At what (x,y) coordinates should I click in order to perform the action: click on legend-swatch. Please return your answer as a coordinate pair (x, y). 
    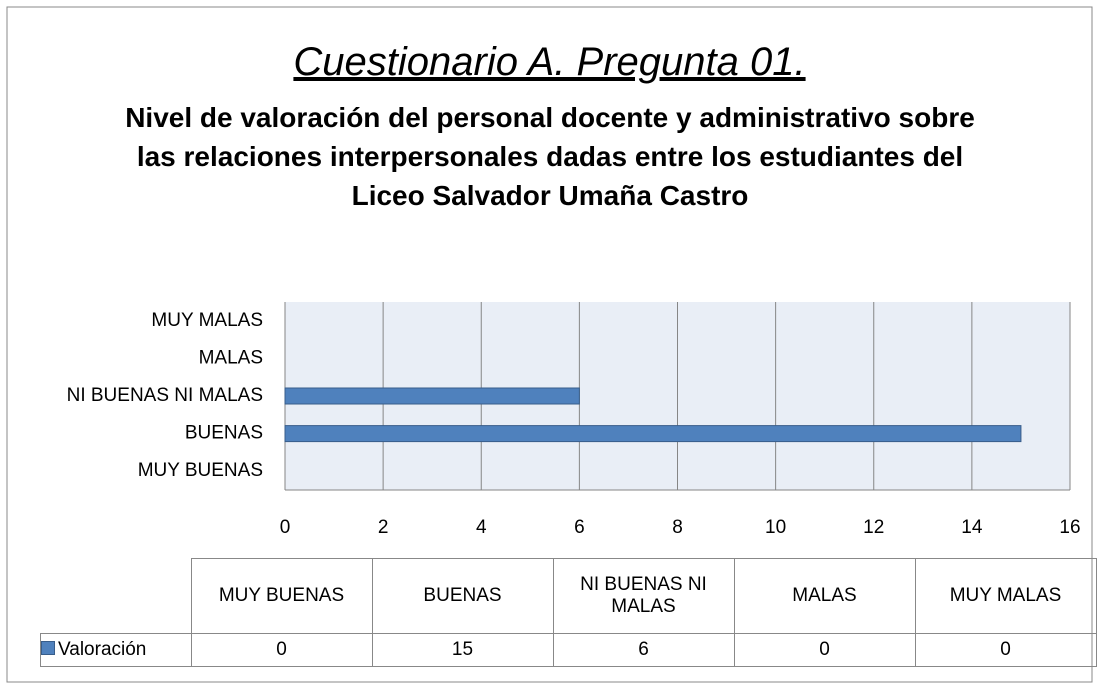
    Looking at the image, I should click on (48, 648).